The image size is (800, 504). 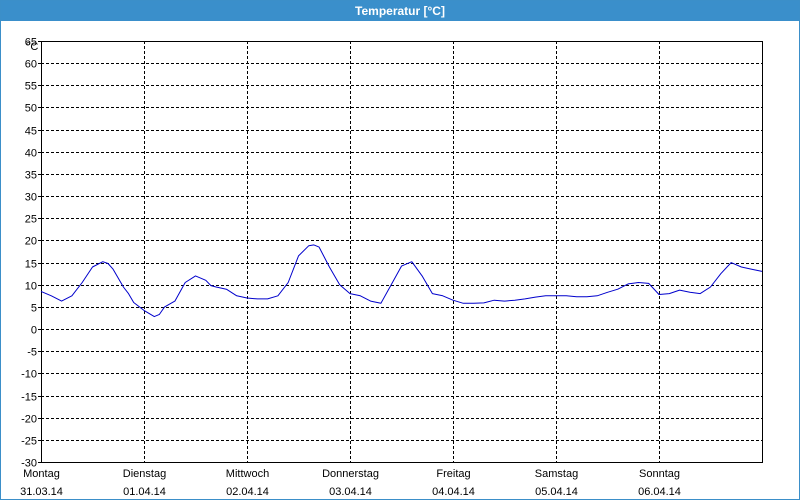 I want to click on y-tick-label: 30, so click(x=31, y=198).